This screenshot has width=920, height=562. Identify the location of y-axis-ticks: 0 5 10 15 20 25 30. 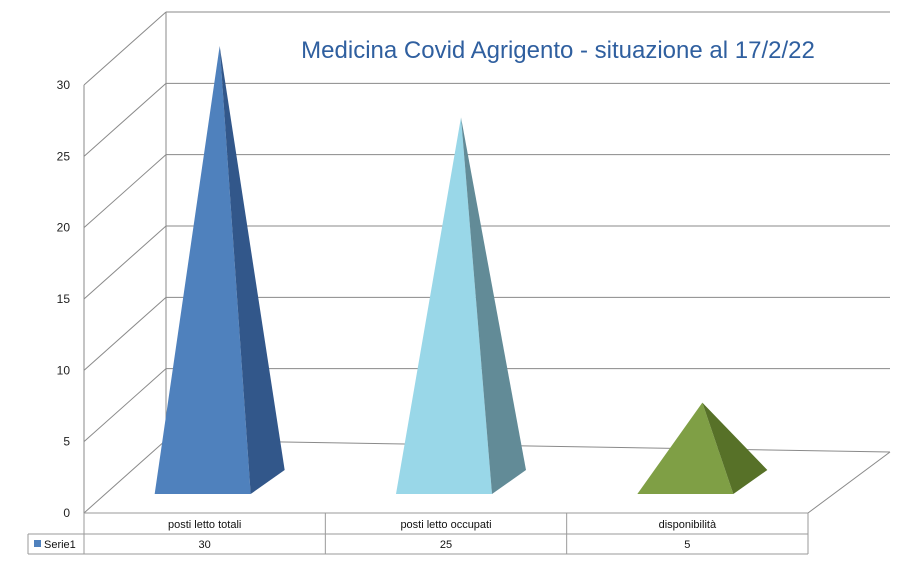
(64, 299).